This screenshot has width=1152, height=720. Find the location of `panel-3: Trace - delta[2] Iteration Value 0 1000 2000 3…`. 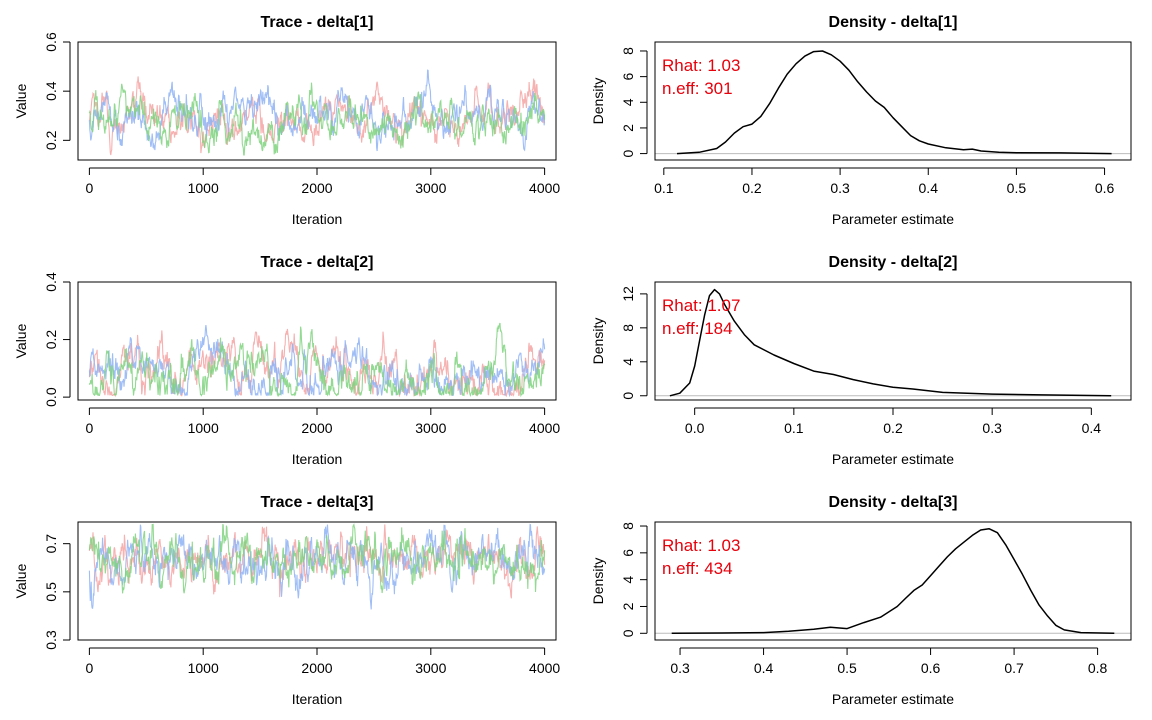

panel-3: Trace - delta[2] Iteration Value 0 1000 2000 3… is located at coordinates (286, 360).